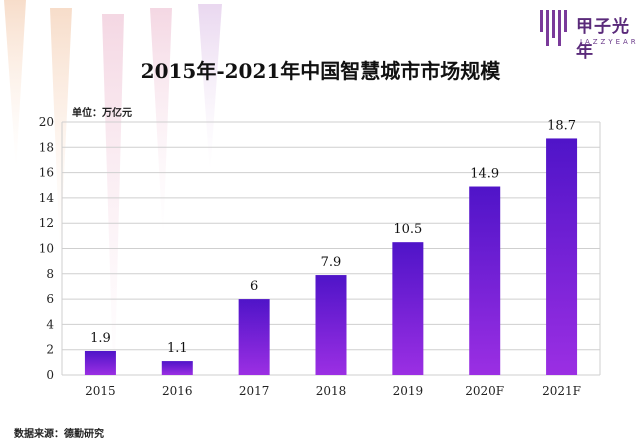 The image size is (641, 442). Describe the element at coordinates (50, 274) in the screenshot. I see `y-tick-label: 8` at that location.